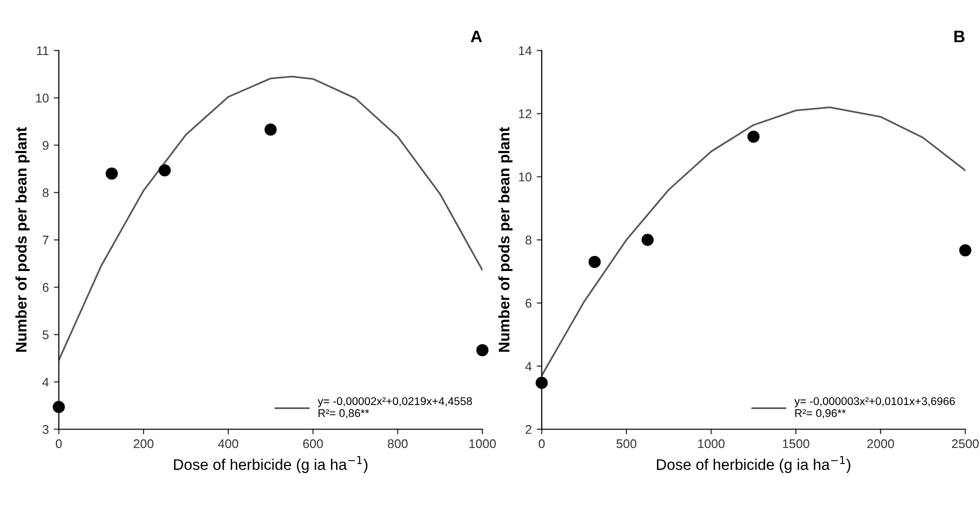 The image size is (980, 505). What do you see at coordinates (525, 113) in the screenshot?
I see `y-tick-label: 12` at bounding box center [525, 113].